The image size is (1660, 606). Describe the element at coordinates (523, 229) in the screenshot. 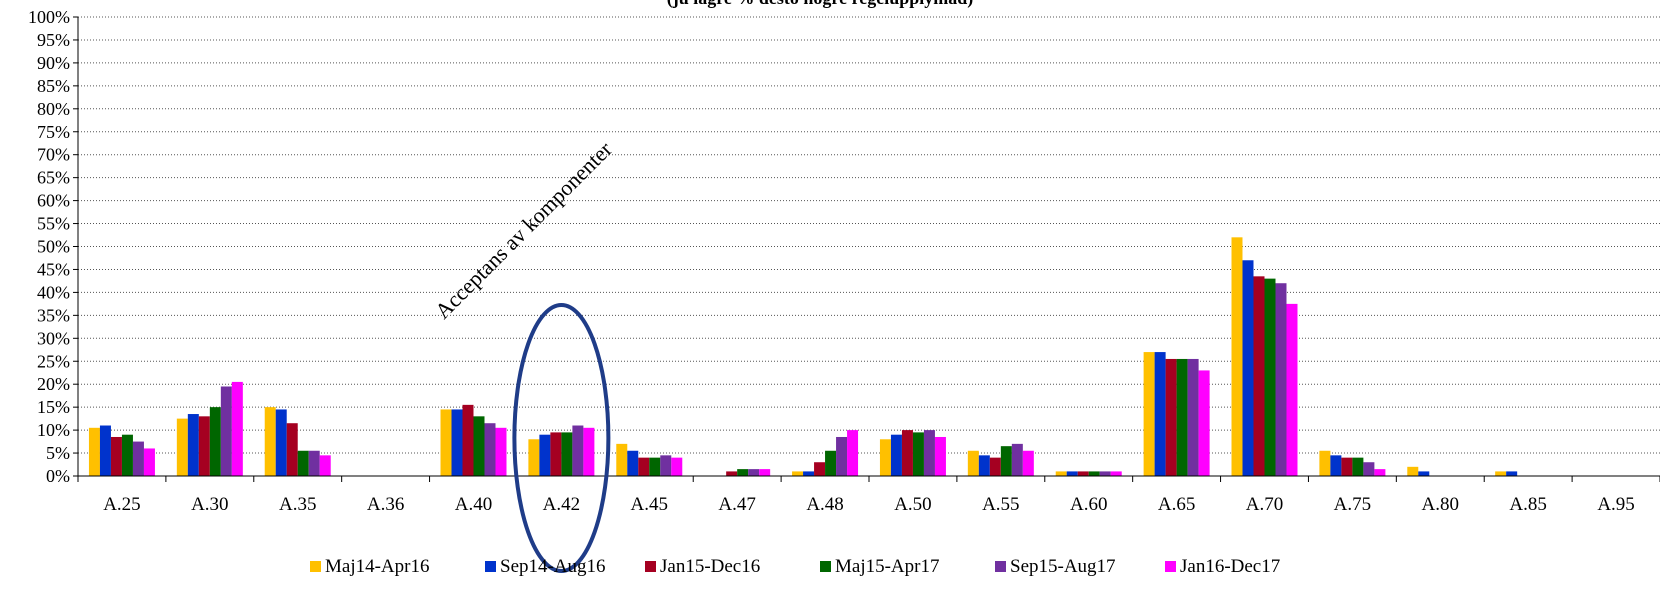

I see `annotation-text: Acceptans av komponenter` at that location.